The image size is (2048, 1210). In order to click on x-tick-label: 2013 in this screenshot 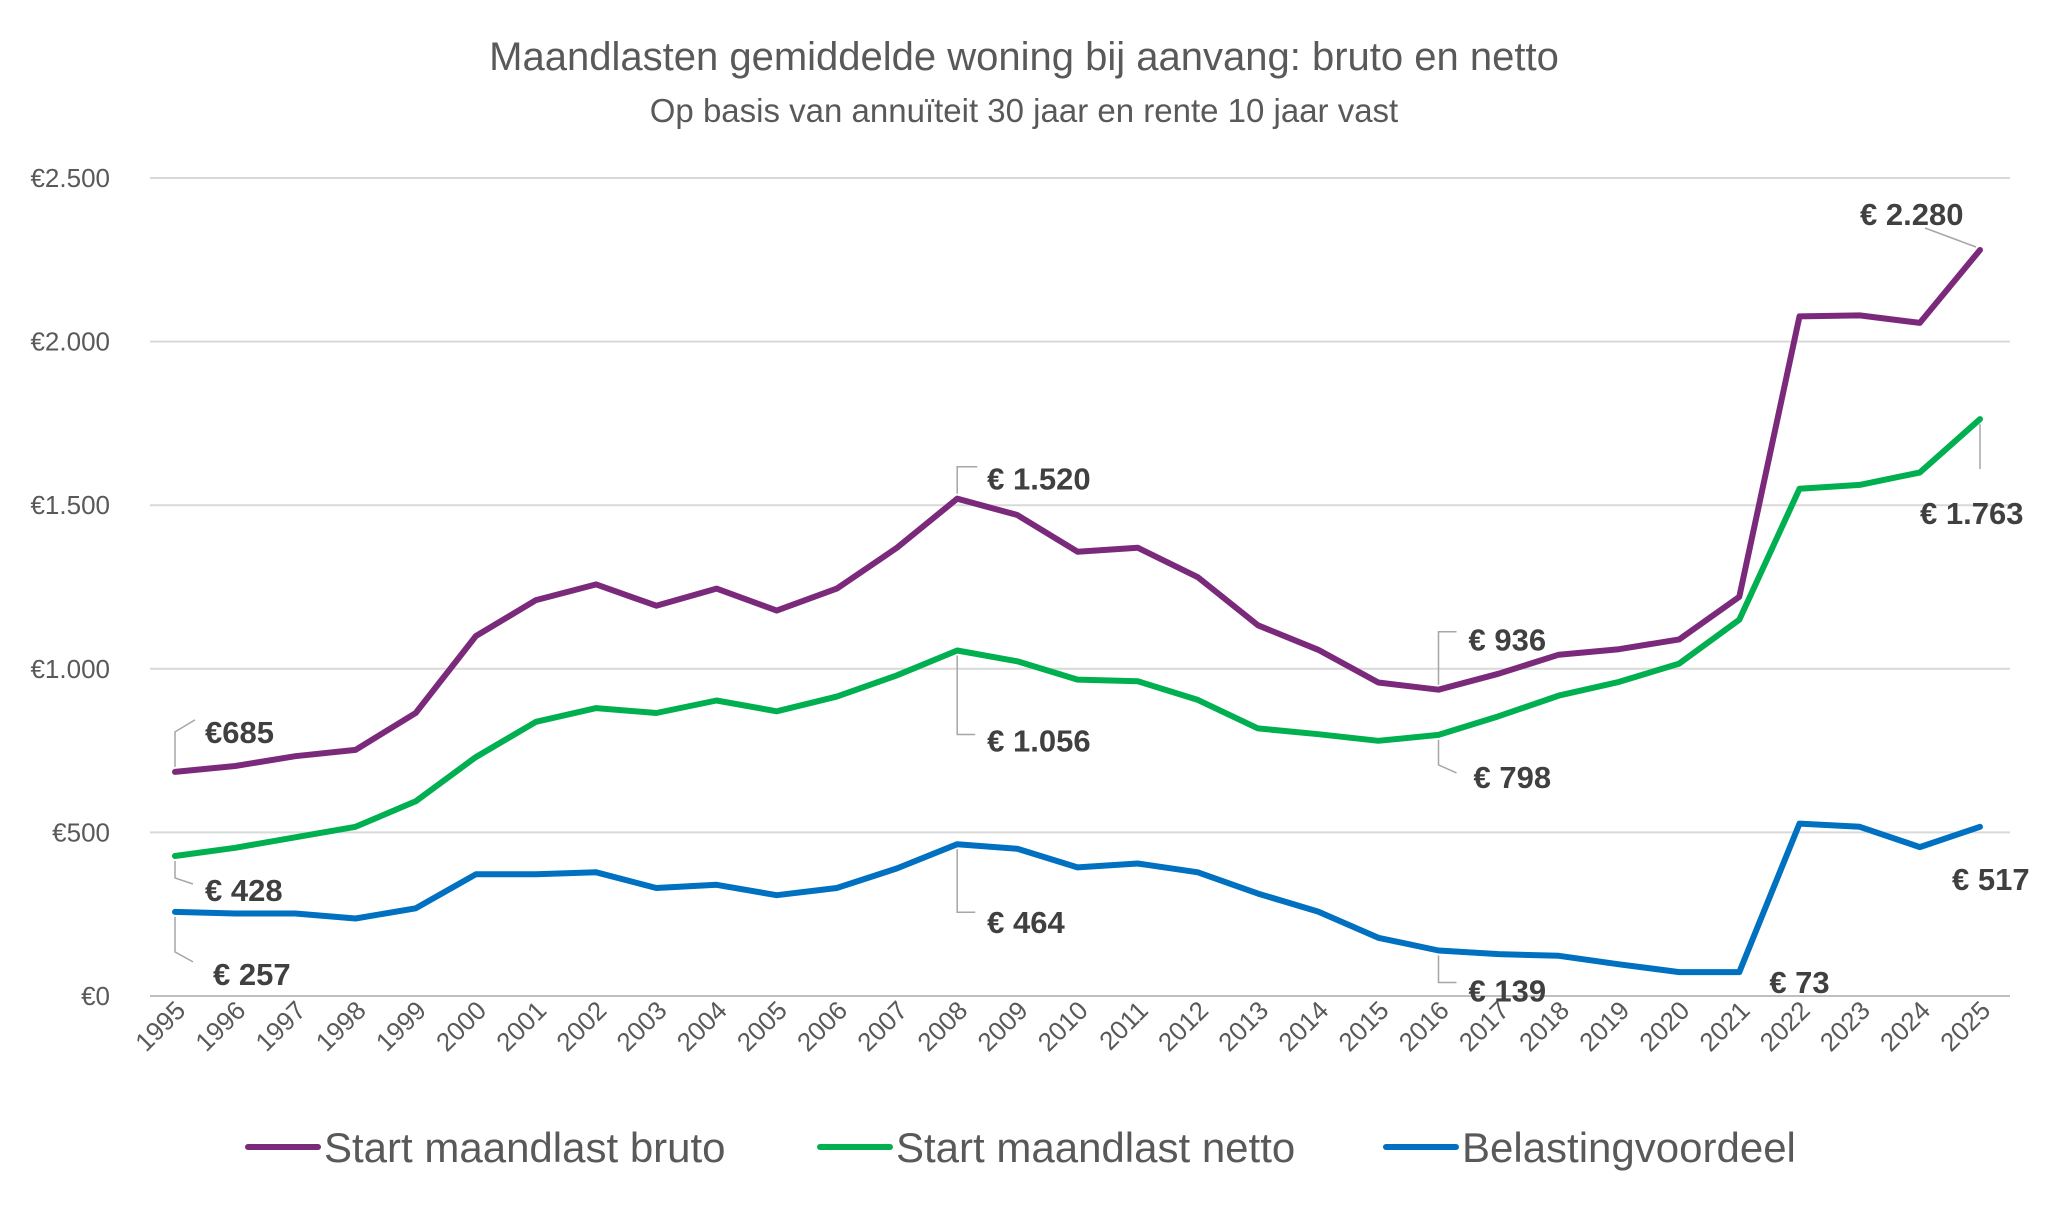, I will do `click(1243, 1026)`.